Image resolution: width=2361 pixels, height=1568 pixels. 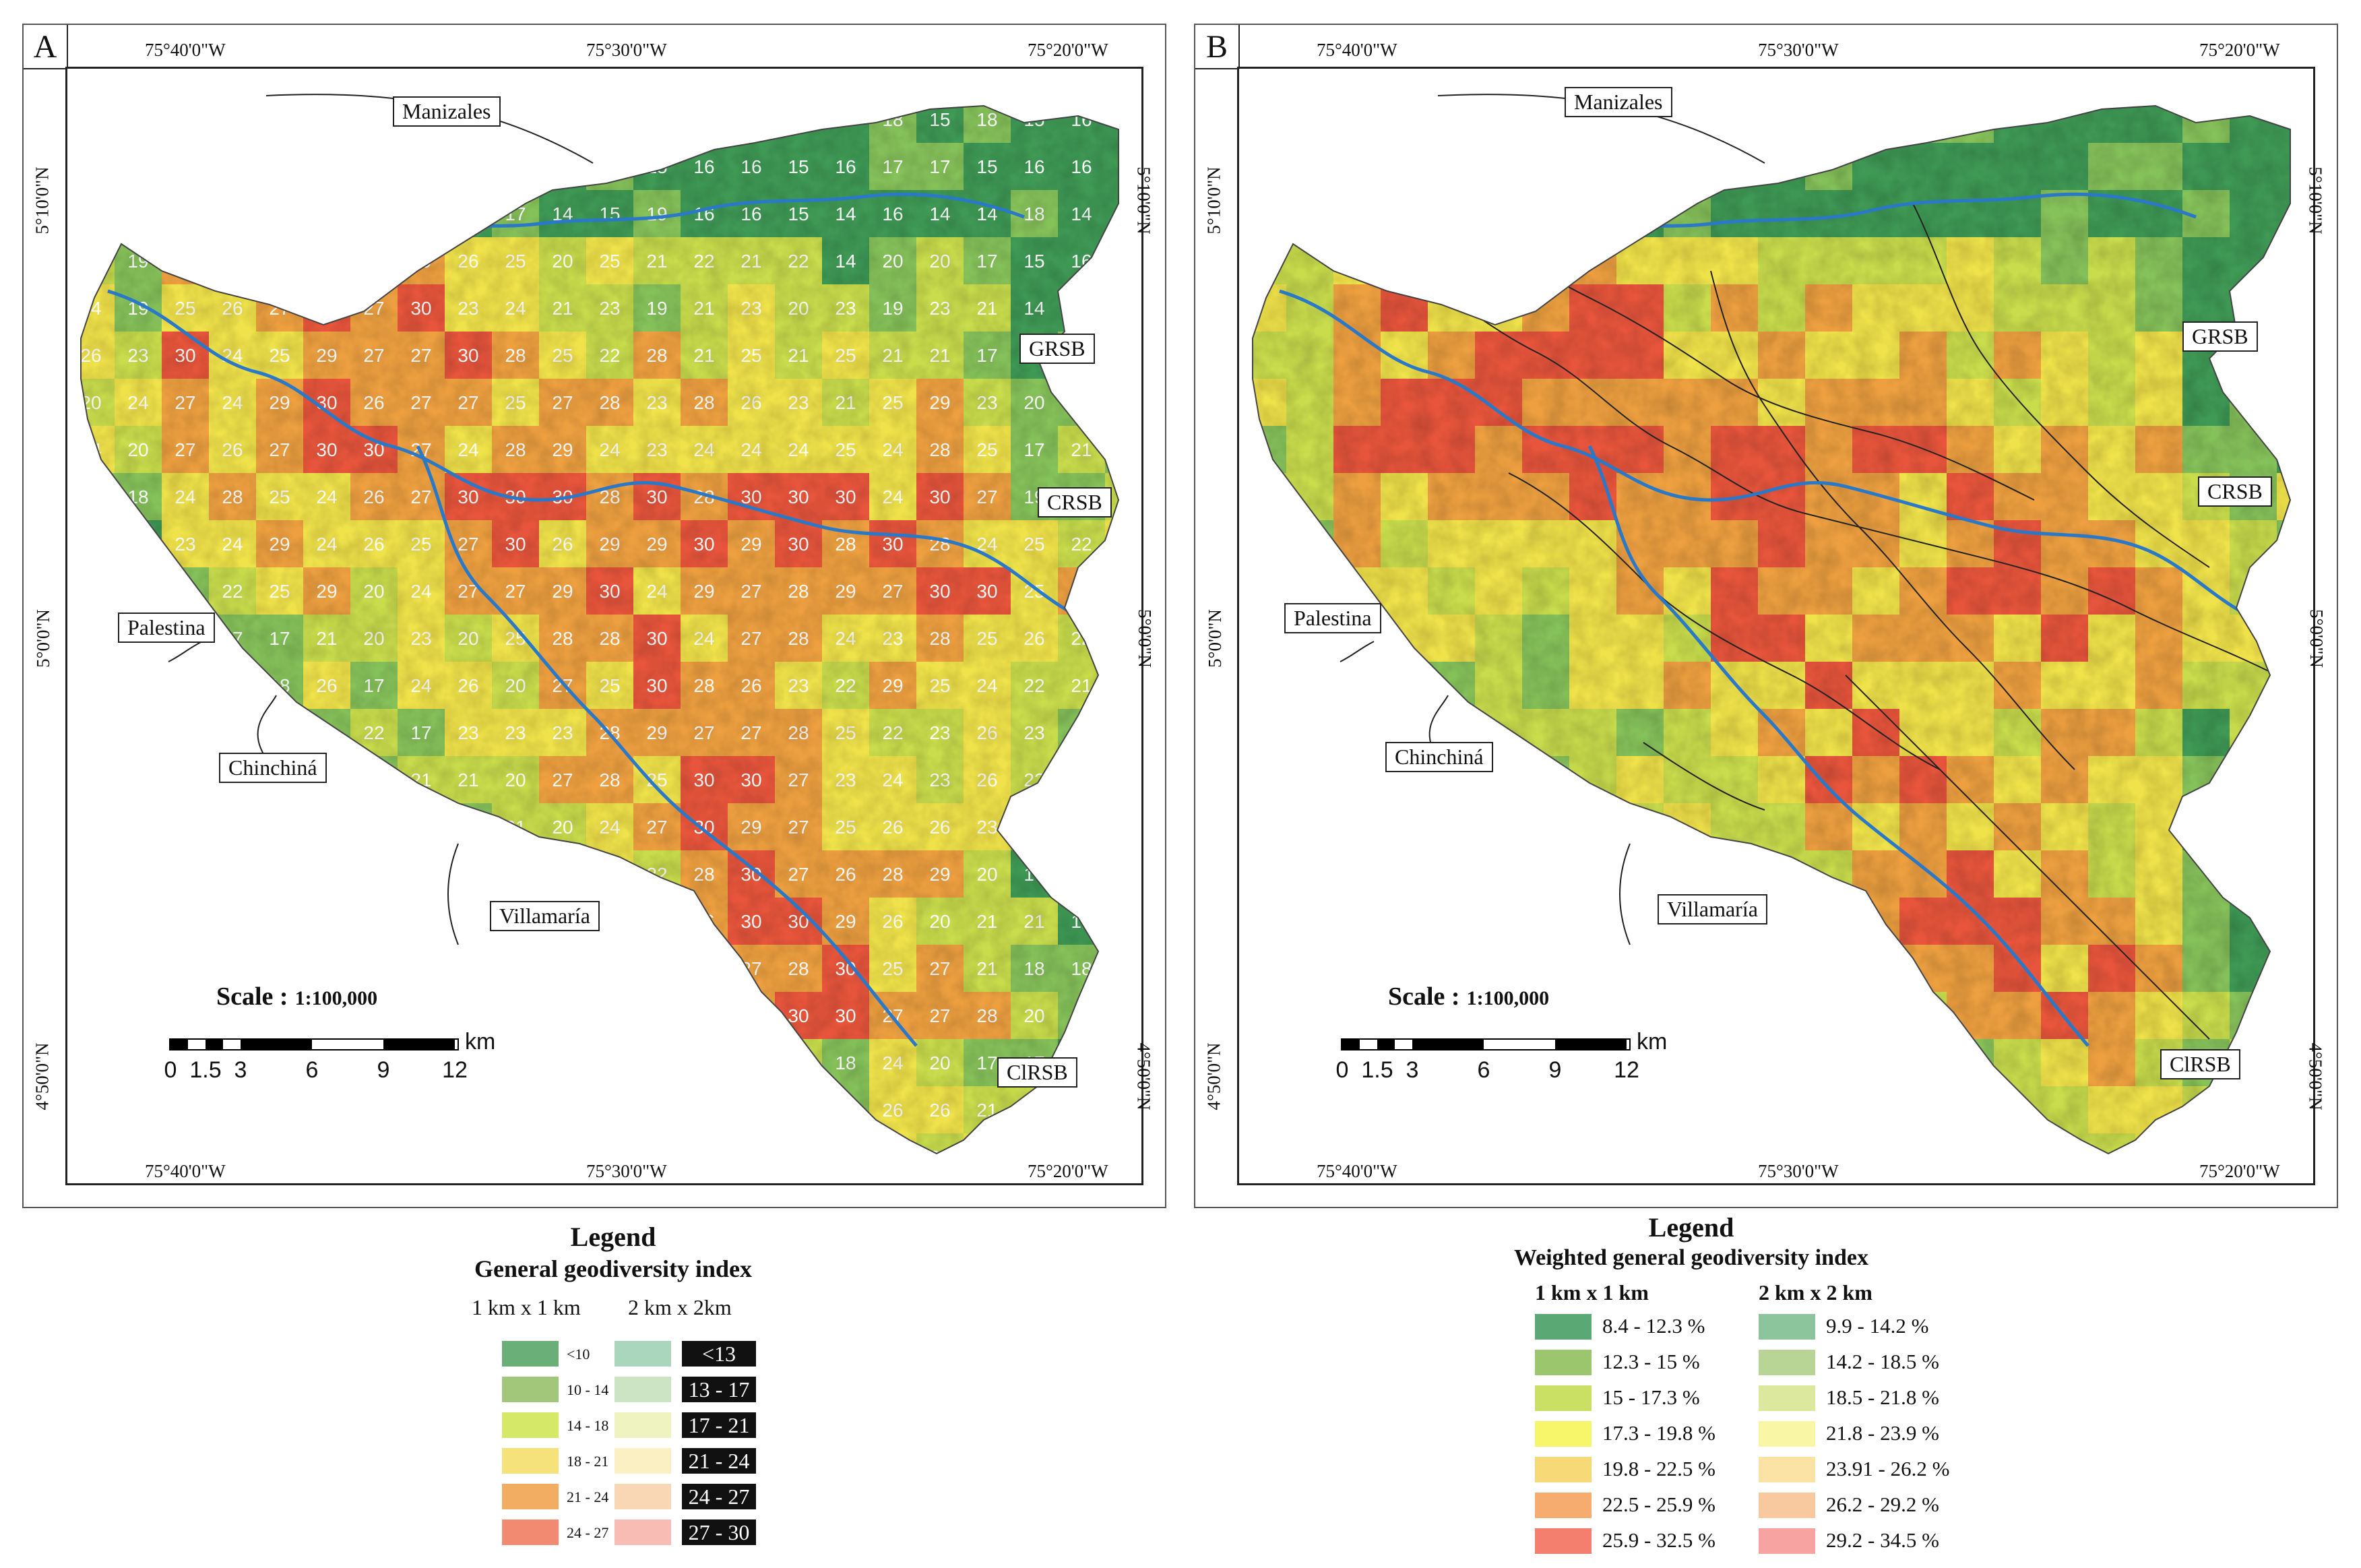 I want to click on scale-label-a: Scale :, so click(x=252, y=996).